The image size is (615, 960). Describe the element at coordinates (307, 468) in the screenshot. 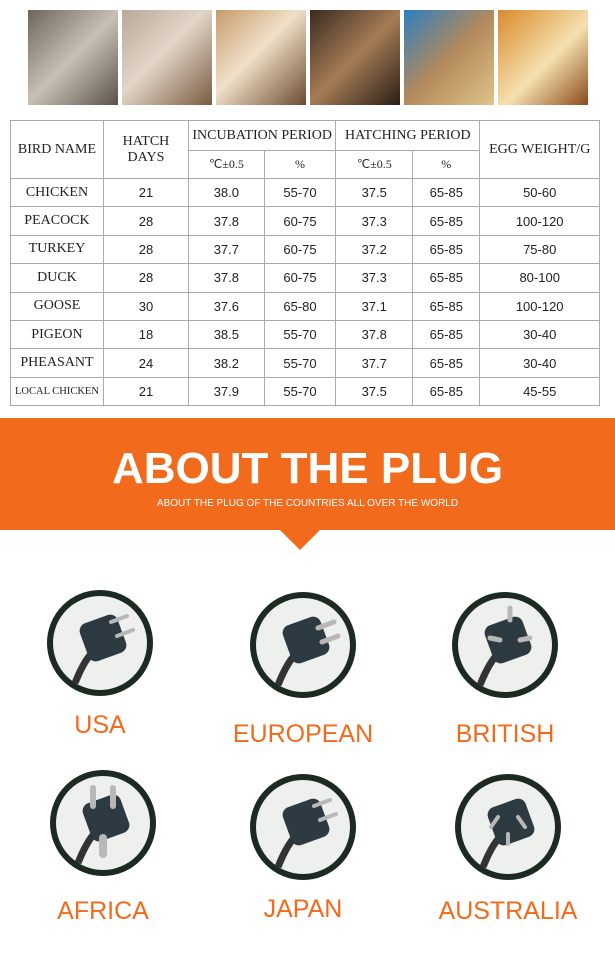

I see `banner-title: ABOUT THE PLUG` at that location.